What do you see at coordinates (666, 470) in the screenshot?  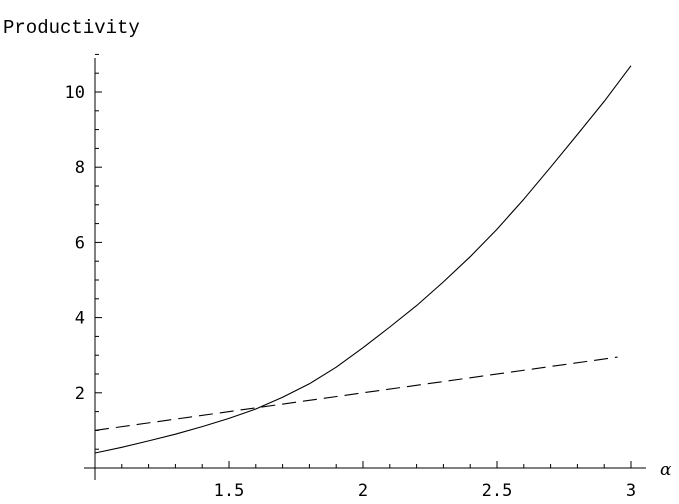 I see `x-axis-label: α` at bounding box center [666, 470].